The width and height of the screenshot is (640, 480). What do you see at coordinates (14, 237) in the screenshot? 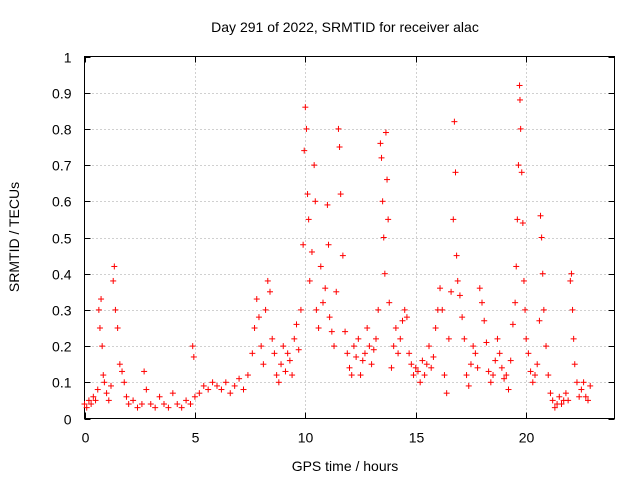
I see `y-axis-label: SRMTID / TECUs` at bounding box center [14, 237].